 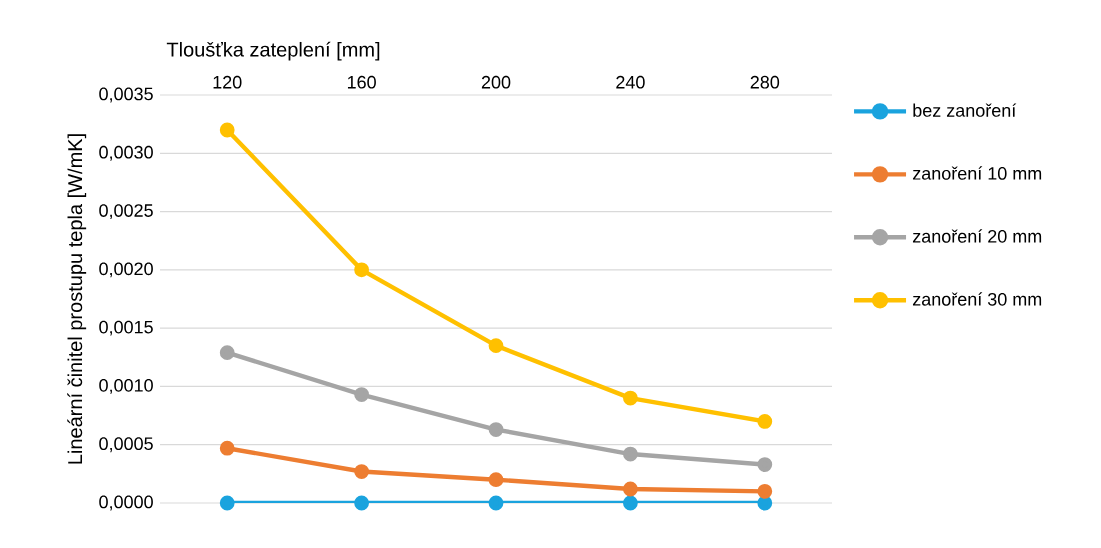 What do you see at coordinates (126, 328) in the screenshot?
I see `y-tick-label: 0,0015` at bounding box center [126, 328].